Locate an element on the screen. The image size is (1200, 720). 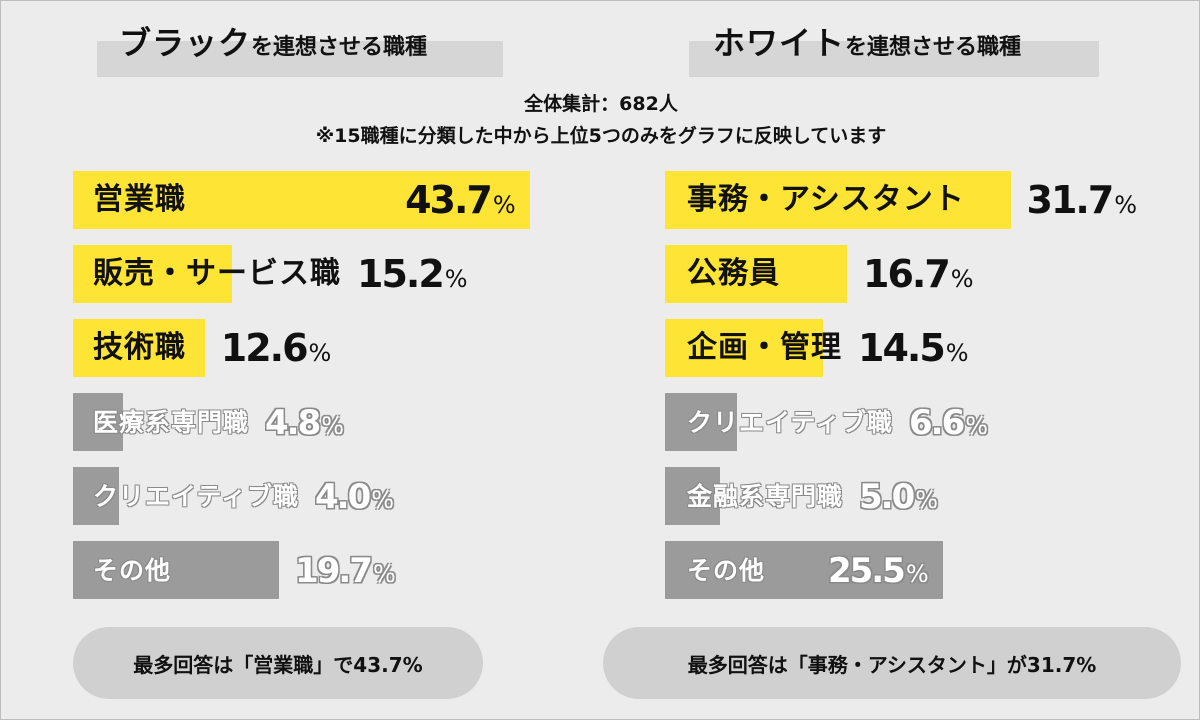
black-category-label-5: クリエイティブ職 is located at coordinates (196, 496).